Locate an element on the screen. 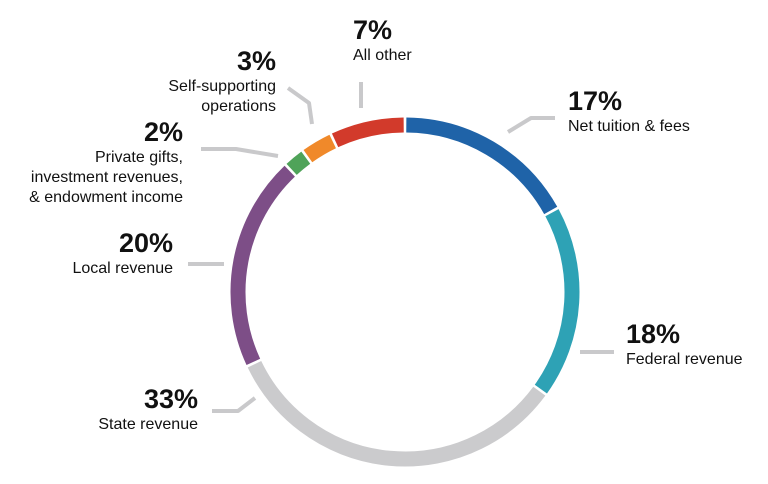 The height and width of the screenshot is (484, 768). value-label-local-revenue: 20% is located at coordinates (146, 243).